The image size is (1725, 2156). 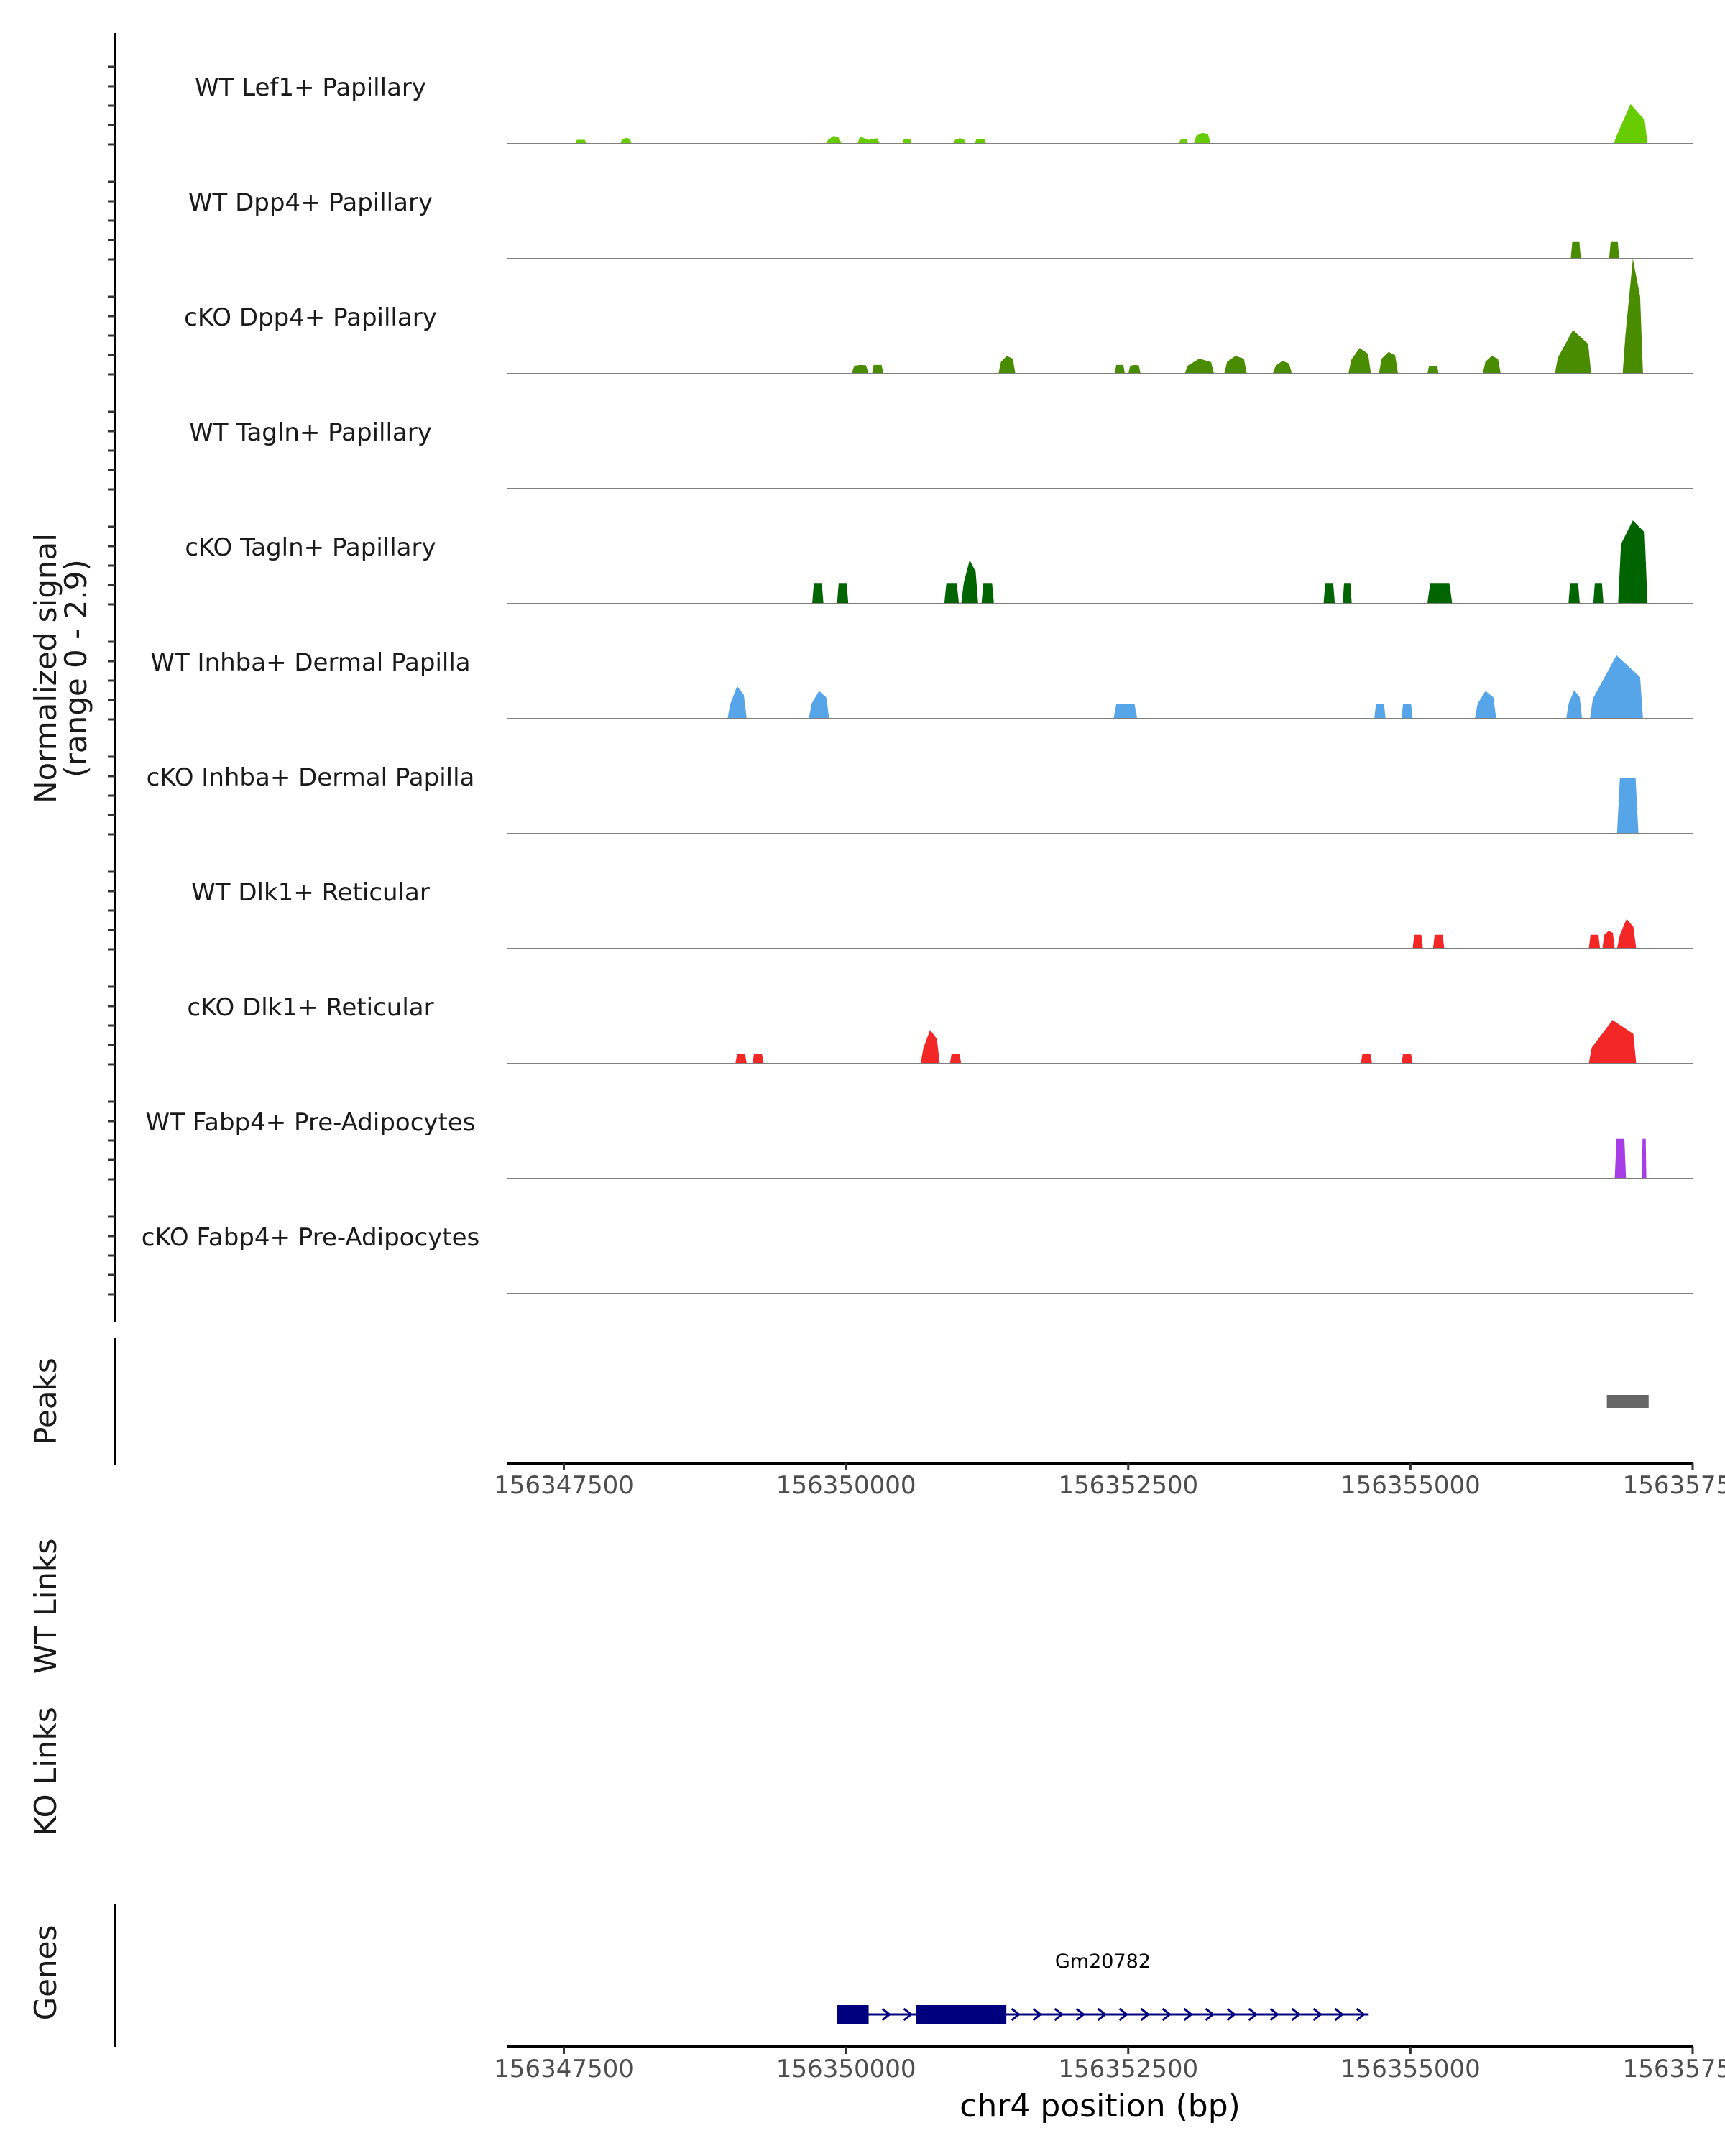 What do you see at coordinates (698, 1976) in the screenshot?
I see `genes-panel: Genes Gm20782` at bounding box center [698, 1976].